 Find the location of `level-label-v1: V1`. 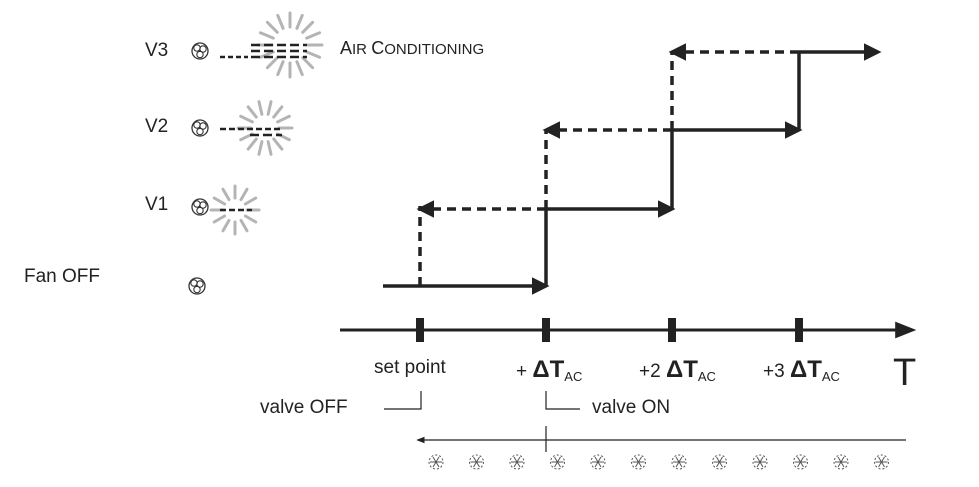

level-label-v1: V1 is located at coordinates (156, 204).